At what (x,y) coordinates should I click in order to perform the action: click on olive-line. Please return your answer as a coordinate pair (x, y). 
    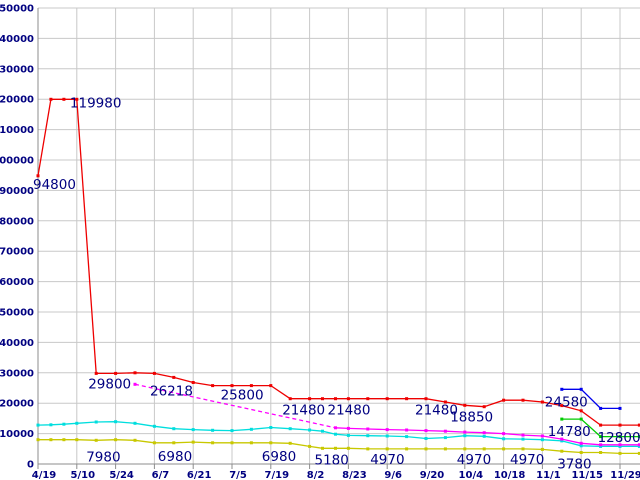
    Looking at the image, I should click on (339, 447).